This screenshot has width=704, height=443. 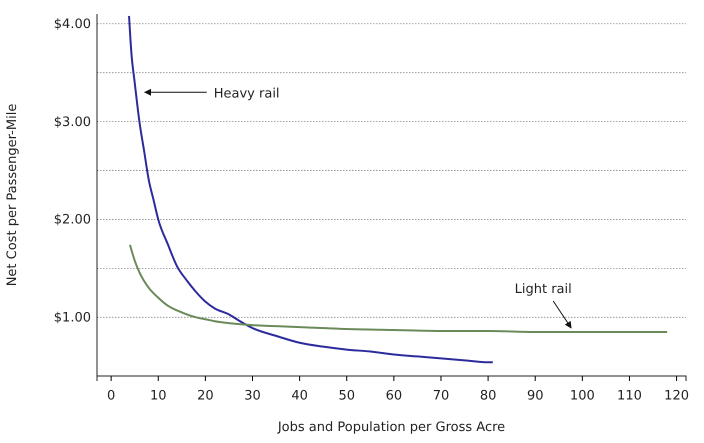 I want to click on y-tick-label: $3.00, so click(x=72, y=122).